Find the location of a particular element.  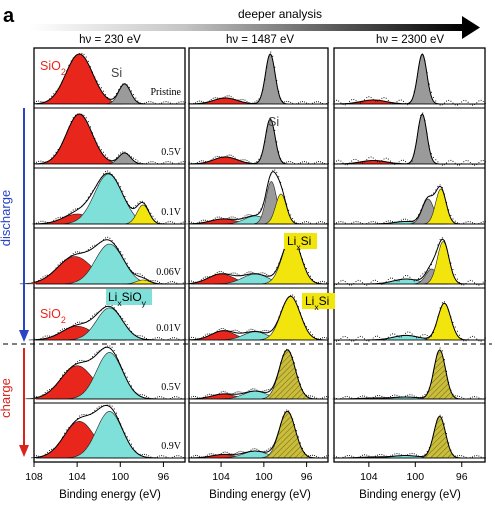

panel-1-title: hν = 230 eV is located at coordinates (110, 40).